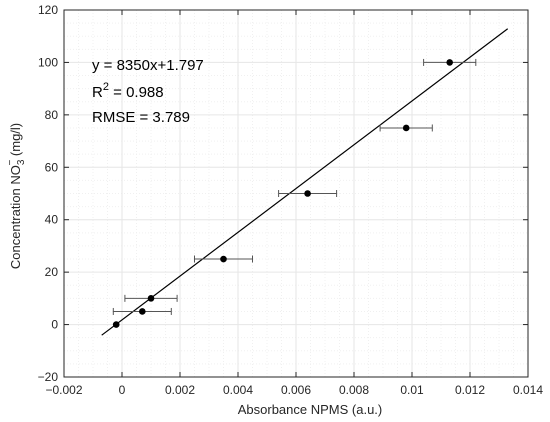 The image size is (550, 422). I want to click on x-tick-label: 0.004, so click(238, 390).